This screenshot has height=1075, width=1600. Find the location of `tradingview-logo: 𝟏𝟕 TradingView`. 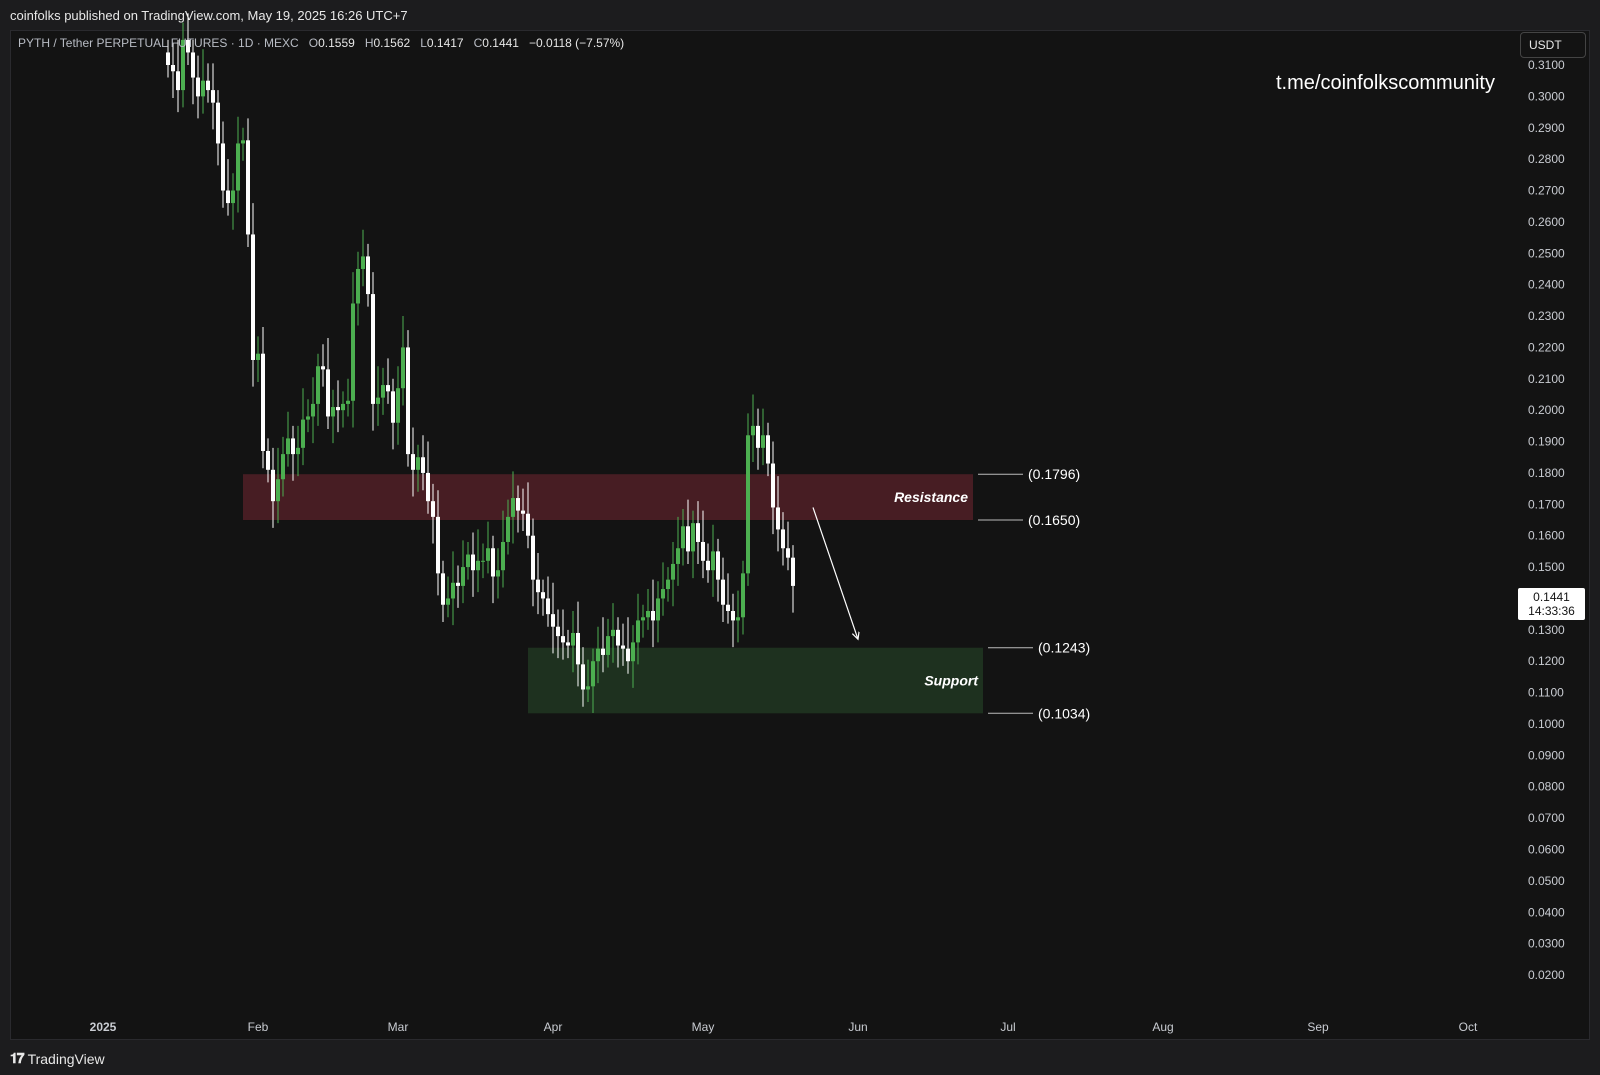

tradingview-logo: 𝟏𝟕 TradingView is located at coordinates (57, 1058).